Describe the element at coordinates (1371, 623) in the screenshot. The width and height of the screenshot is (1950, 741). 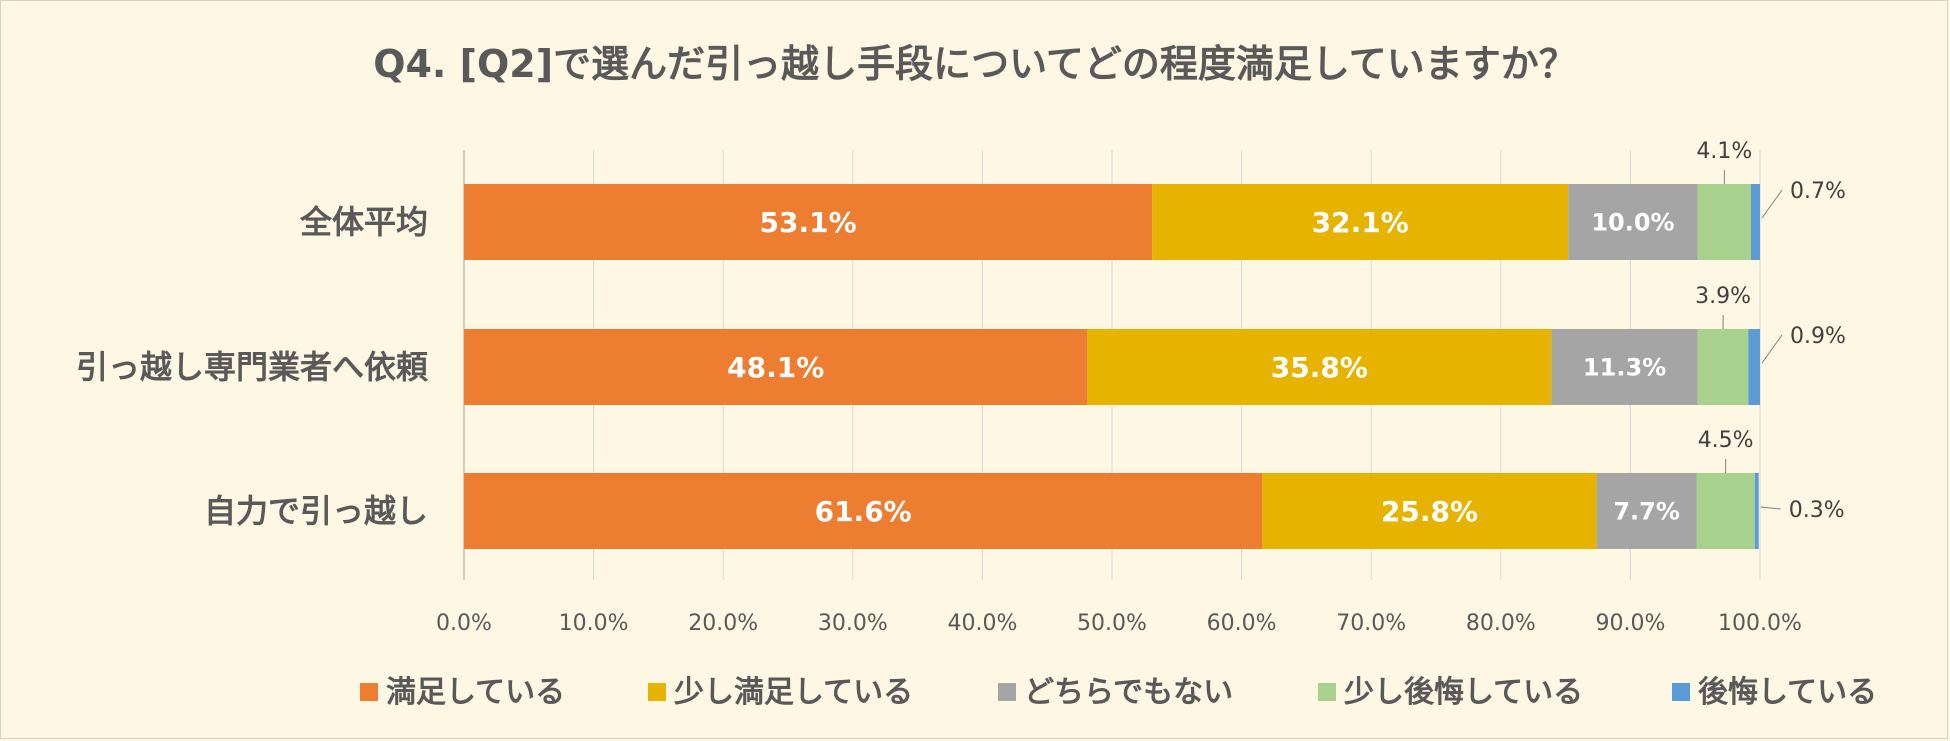
I see `x-tick-label: 70.0%` at that location.